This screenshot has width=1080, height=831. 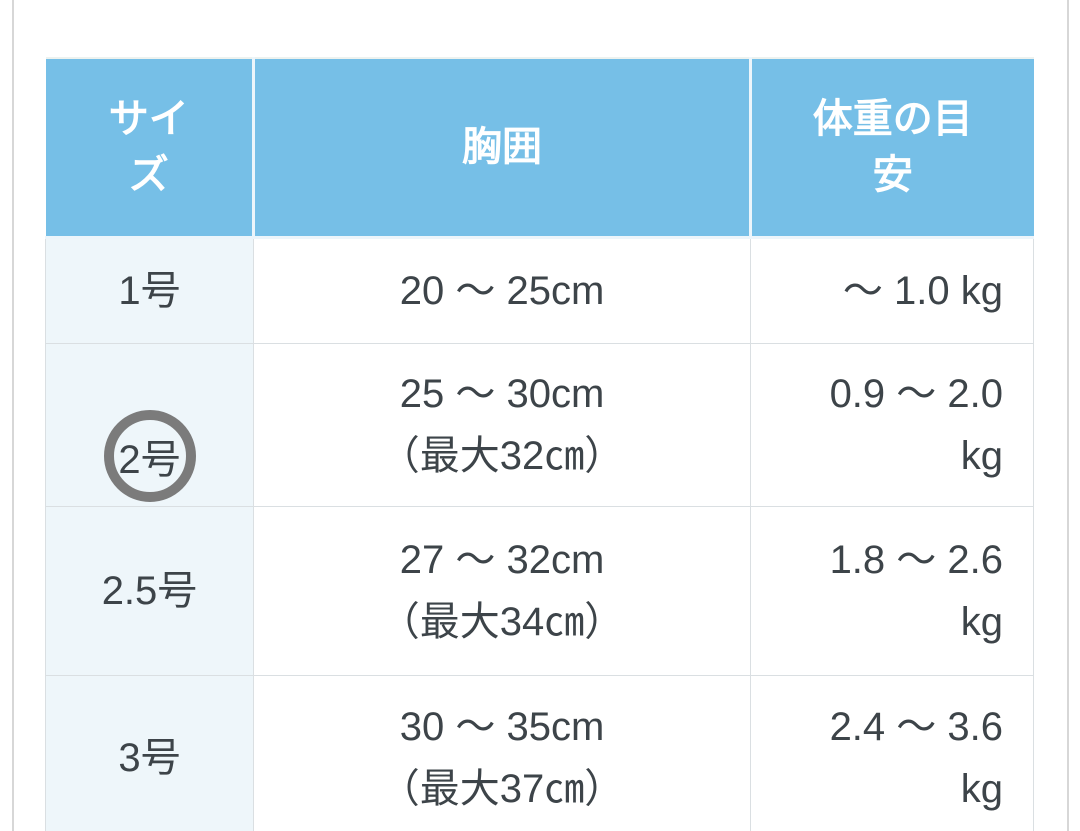 I want to click on size-cell: 3号, so click(x=149, y=752).